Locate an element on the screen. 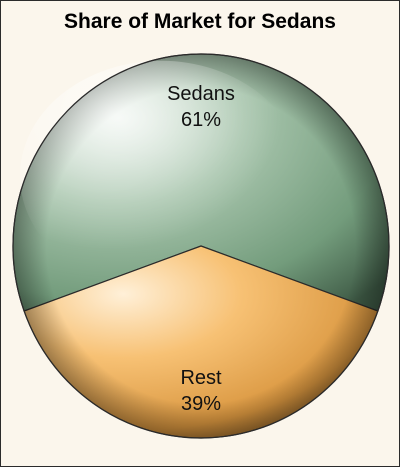 This screenshot has width=400, height=467. slice-label-rest: Rest is located at coordinates (201, 378).